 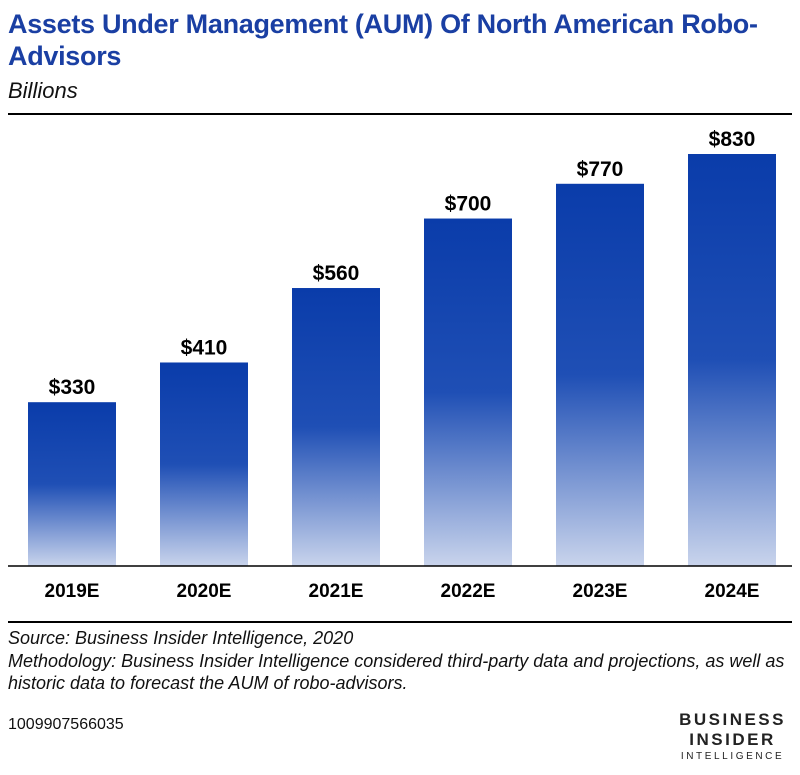 What do you see at coordinates (600, 374) in the screenshot?
I see `bar-2023E` at bounding box center [600, 374].